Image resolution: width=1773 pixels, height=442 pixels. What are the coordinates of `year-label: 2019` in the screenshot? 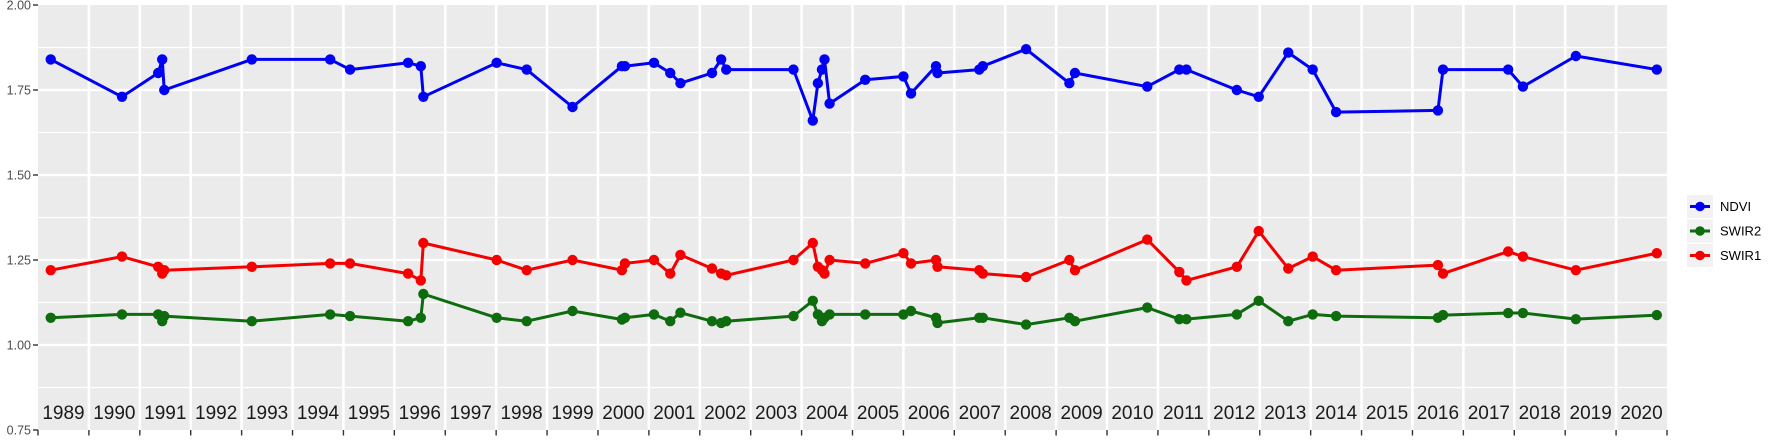 It's located at (1591, 413).